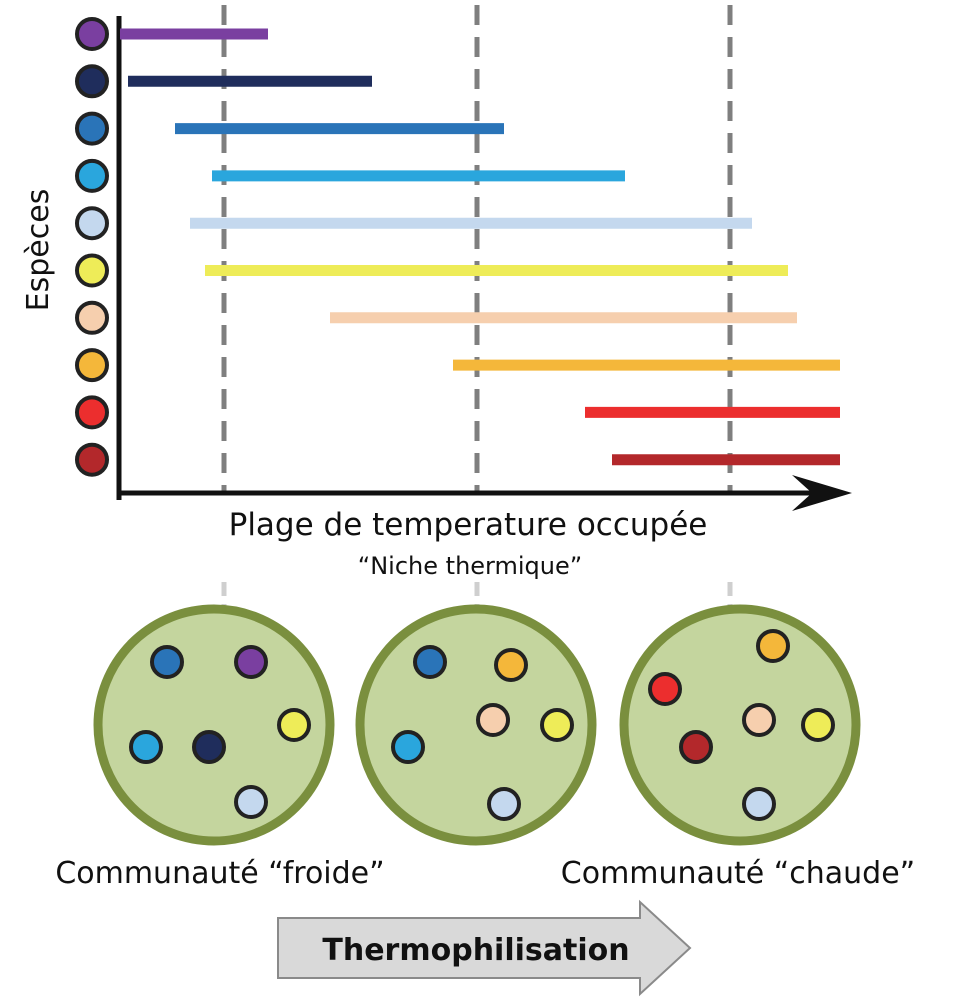  What do you see at coordinates (38, 250) in the screenshot?
I see `y-axis-label: Espèces` at bounding box center [38, 250].